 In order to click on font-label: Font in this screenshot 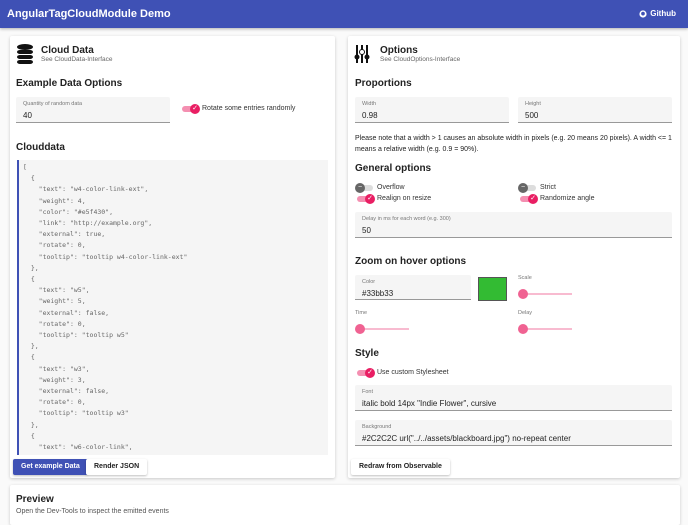, I will do `click(368, 392)`.